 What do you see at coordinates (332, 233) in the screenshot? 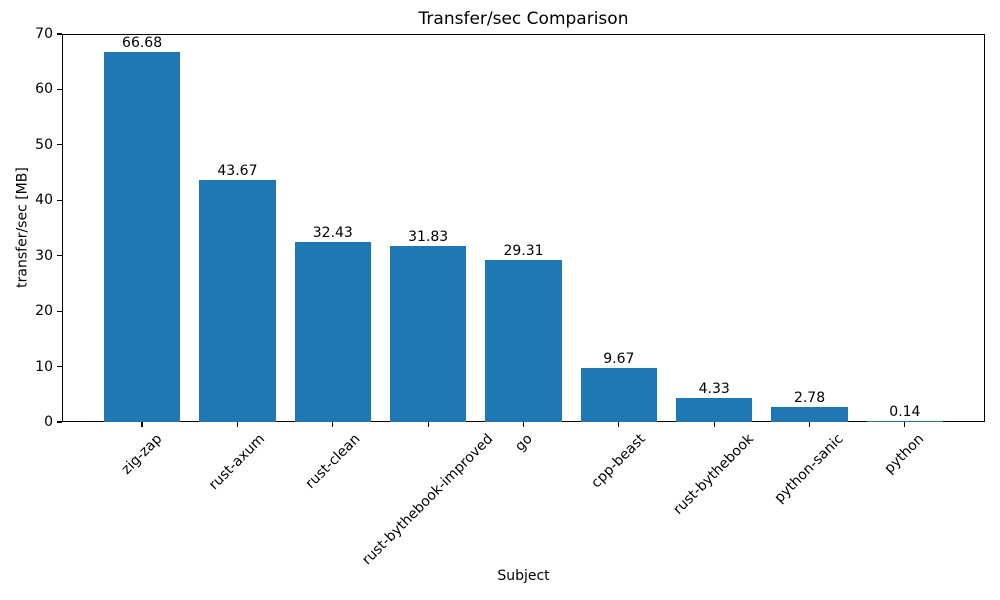
I see `bar-value-label: 32.43` at bounding box center [332, 233].